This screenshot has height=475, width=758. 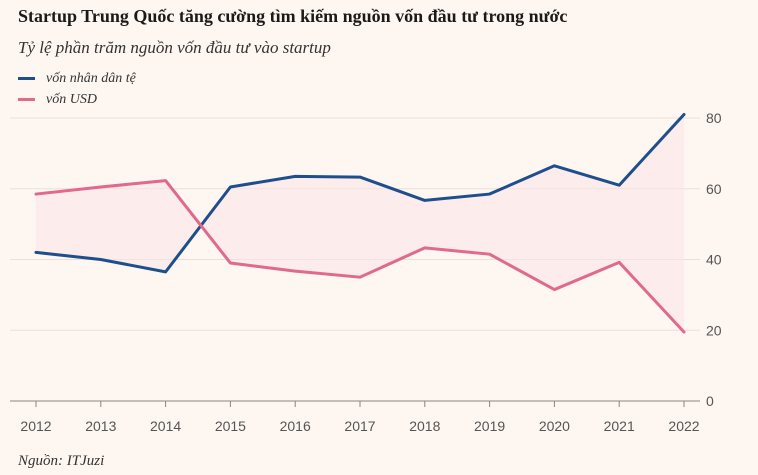 I want to click on x-tick-label: 2015, so click(x=230, y=426).